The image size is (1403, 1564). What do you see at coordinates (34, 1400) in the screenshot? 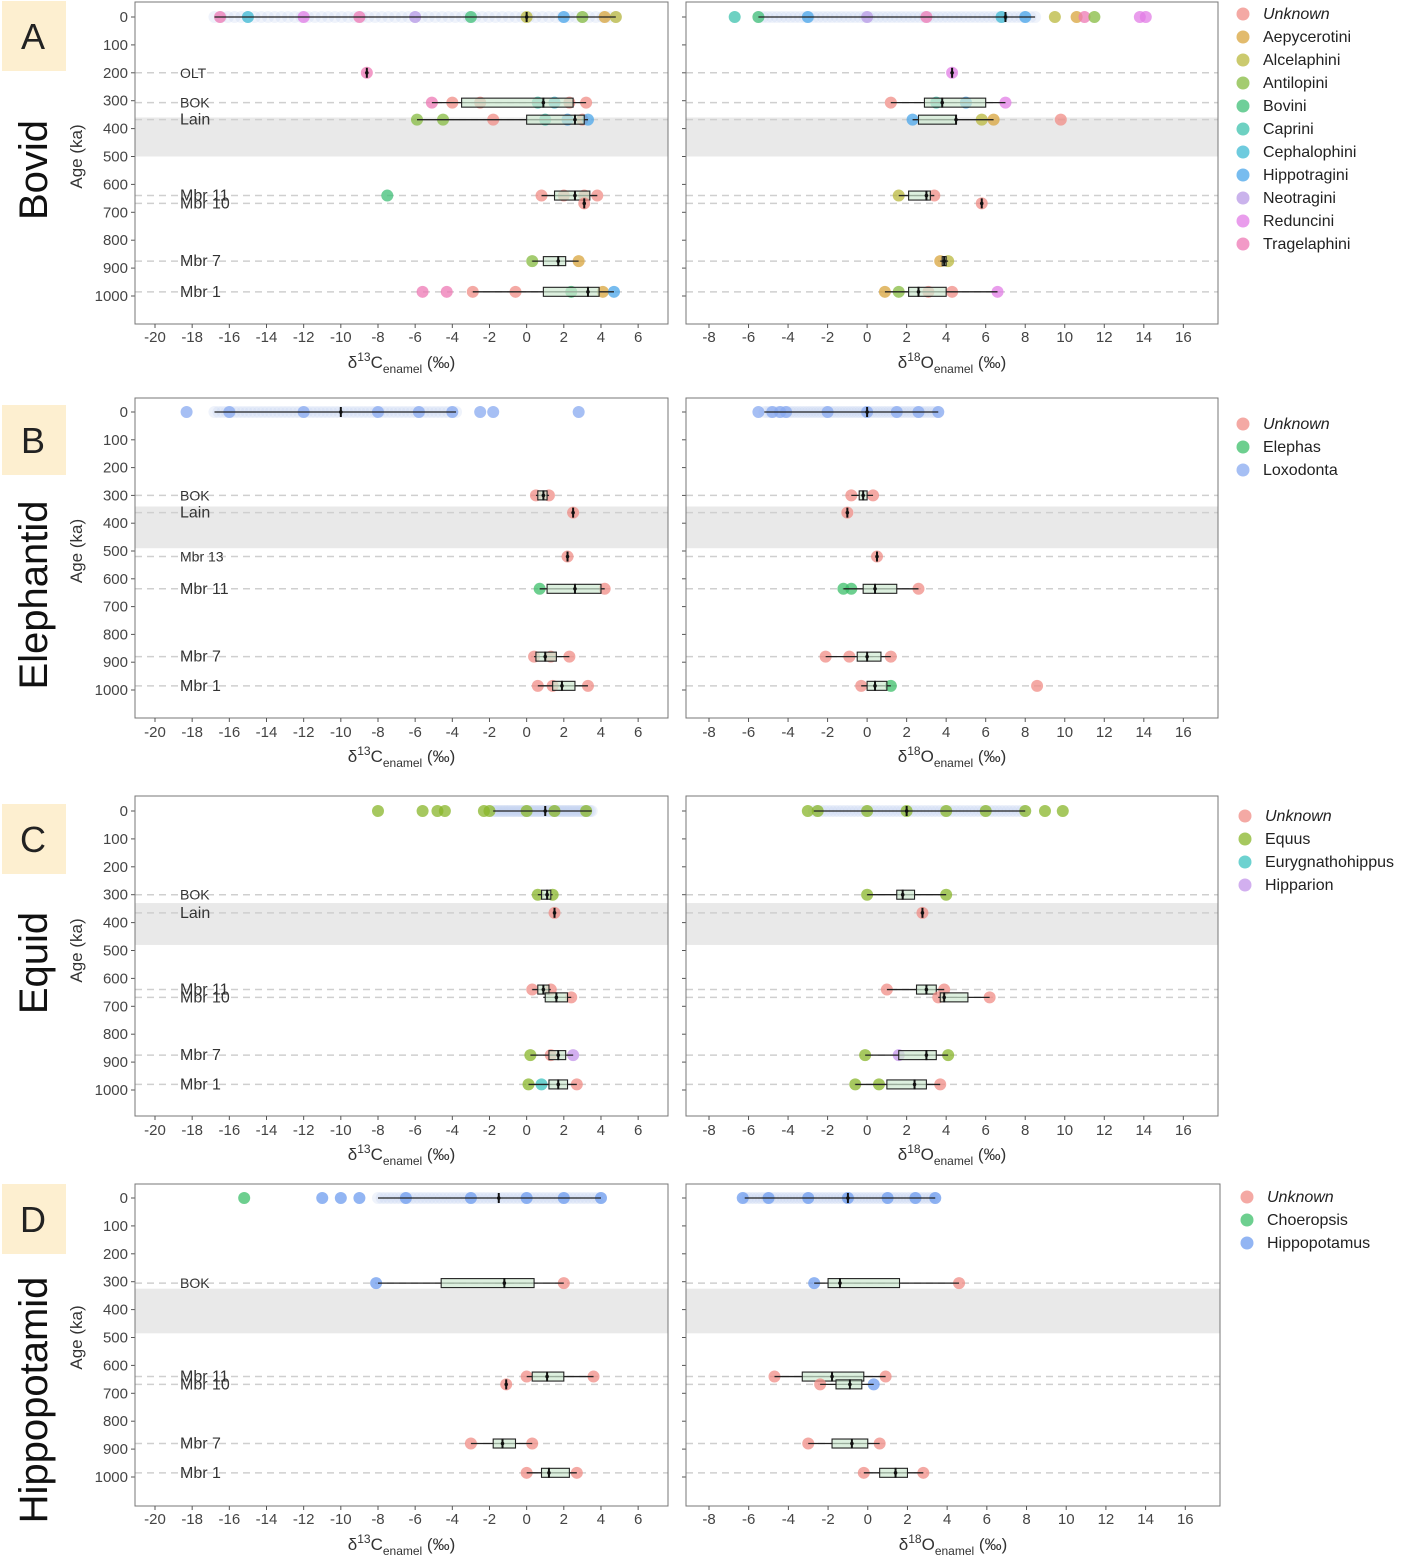
I see `group-label: Hippopotamid` at bounding box center [34, 1400].